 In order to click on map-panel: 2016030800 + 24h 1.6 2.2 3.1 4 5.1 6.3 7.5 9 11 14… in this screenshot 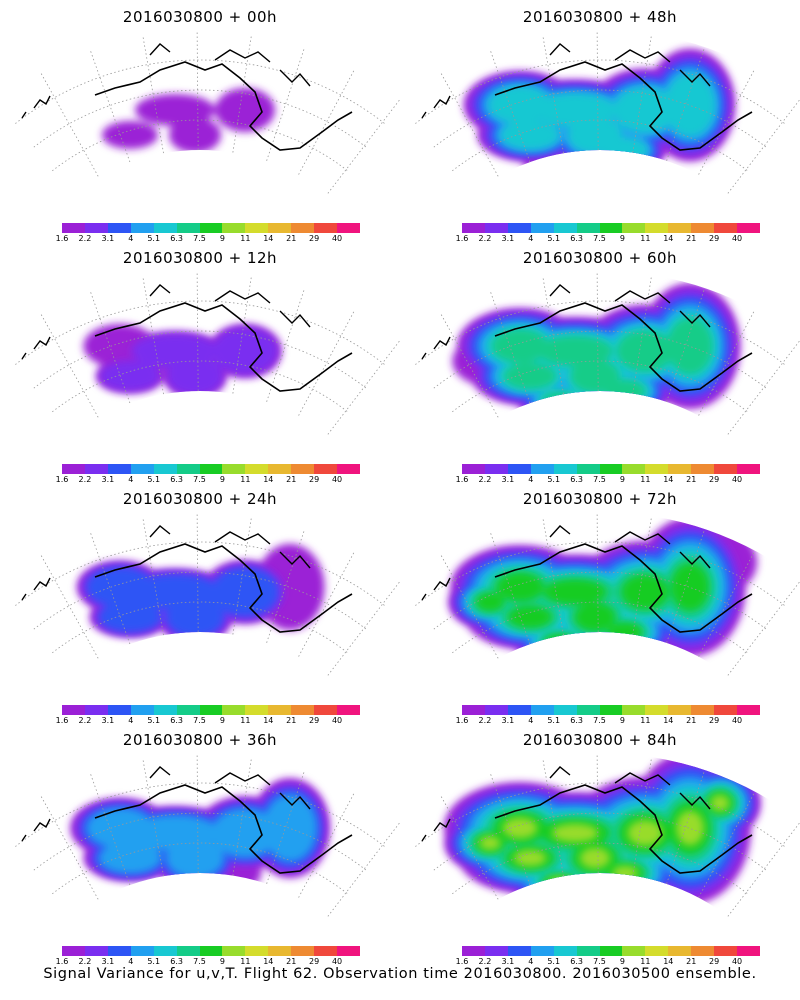, I will do `click(200, 604)`.